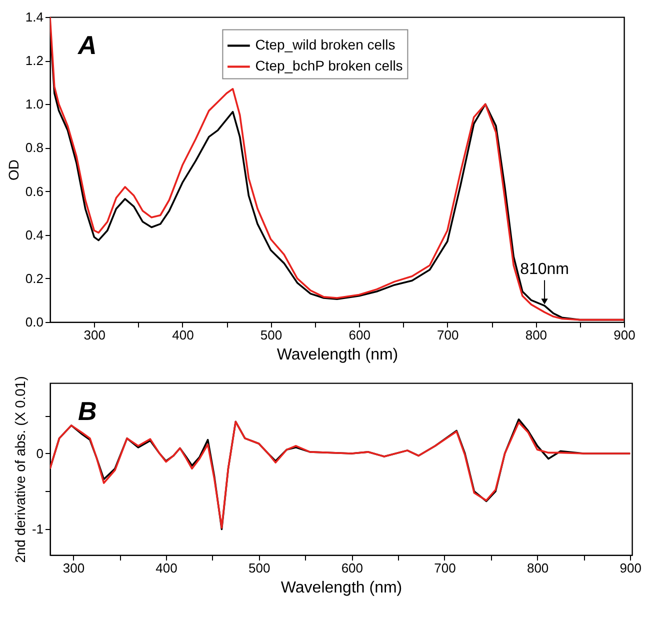  I want to click on legend-label: Ctep_wild broken cells, so click(325, 44).